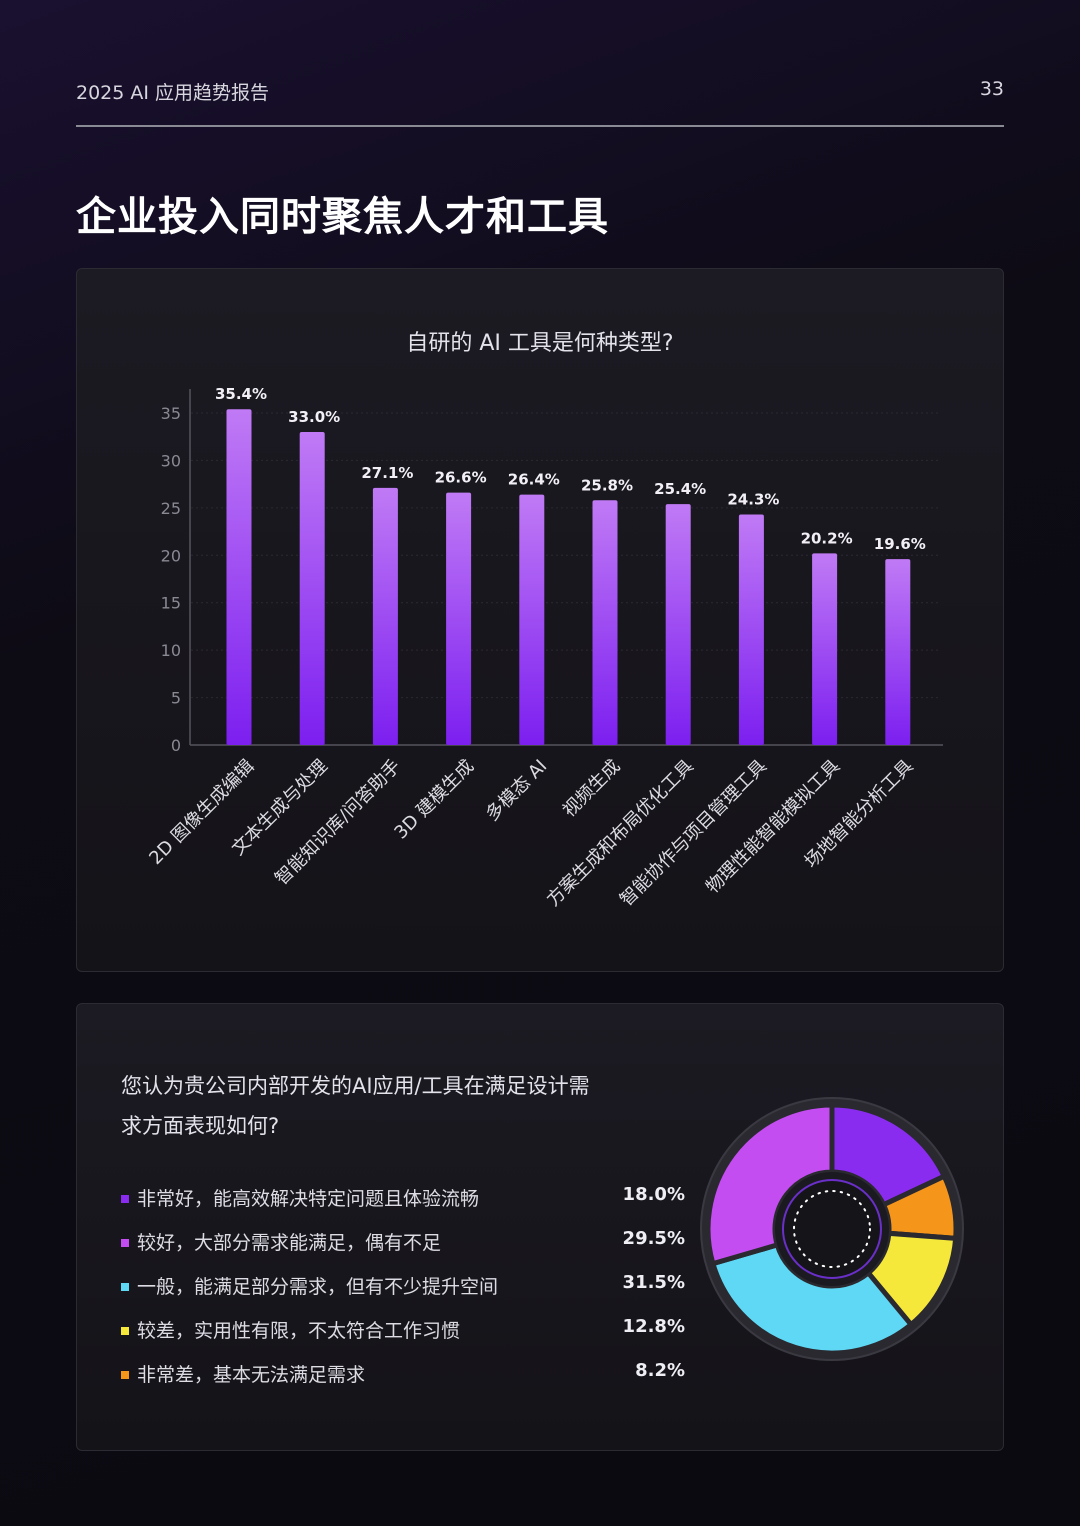 The image size is (1080, 1526). I want to click on legend-label: 非常差，基本无法满足需求, so click(251, 1375).